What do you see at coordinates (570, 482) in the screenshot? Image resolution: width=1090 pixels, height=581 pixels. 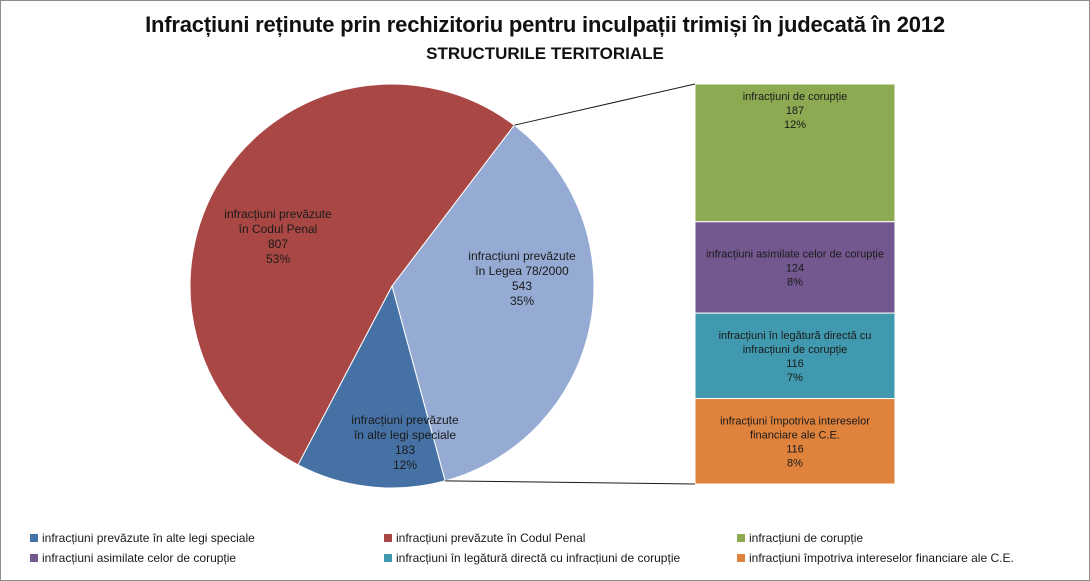 I see `connector-line-bottom` at bounding box center [570, 482].